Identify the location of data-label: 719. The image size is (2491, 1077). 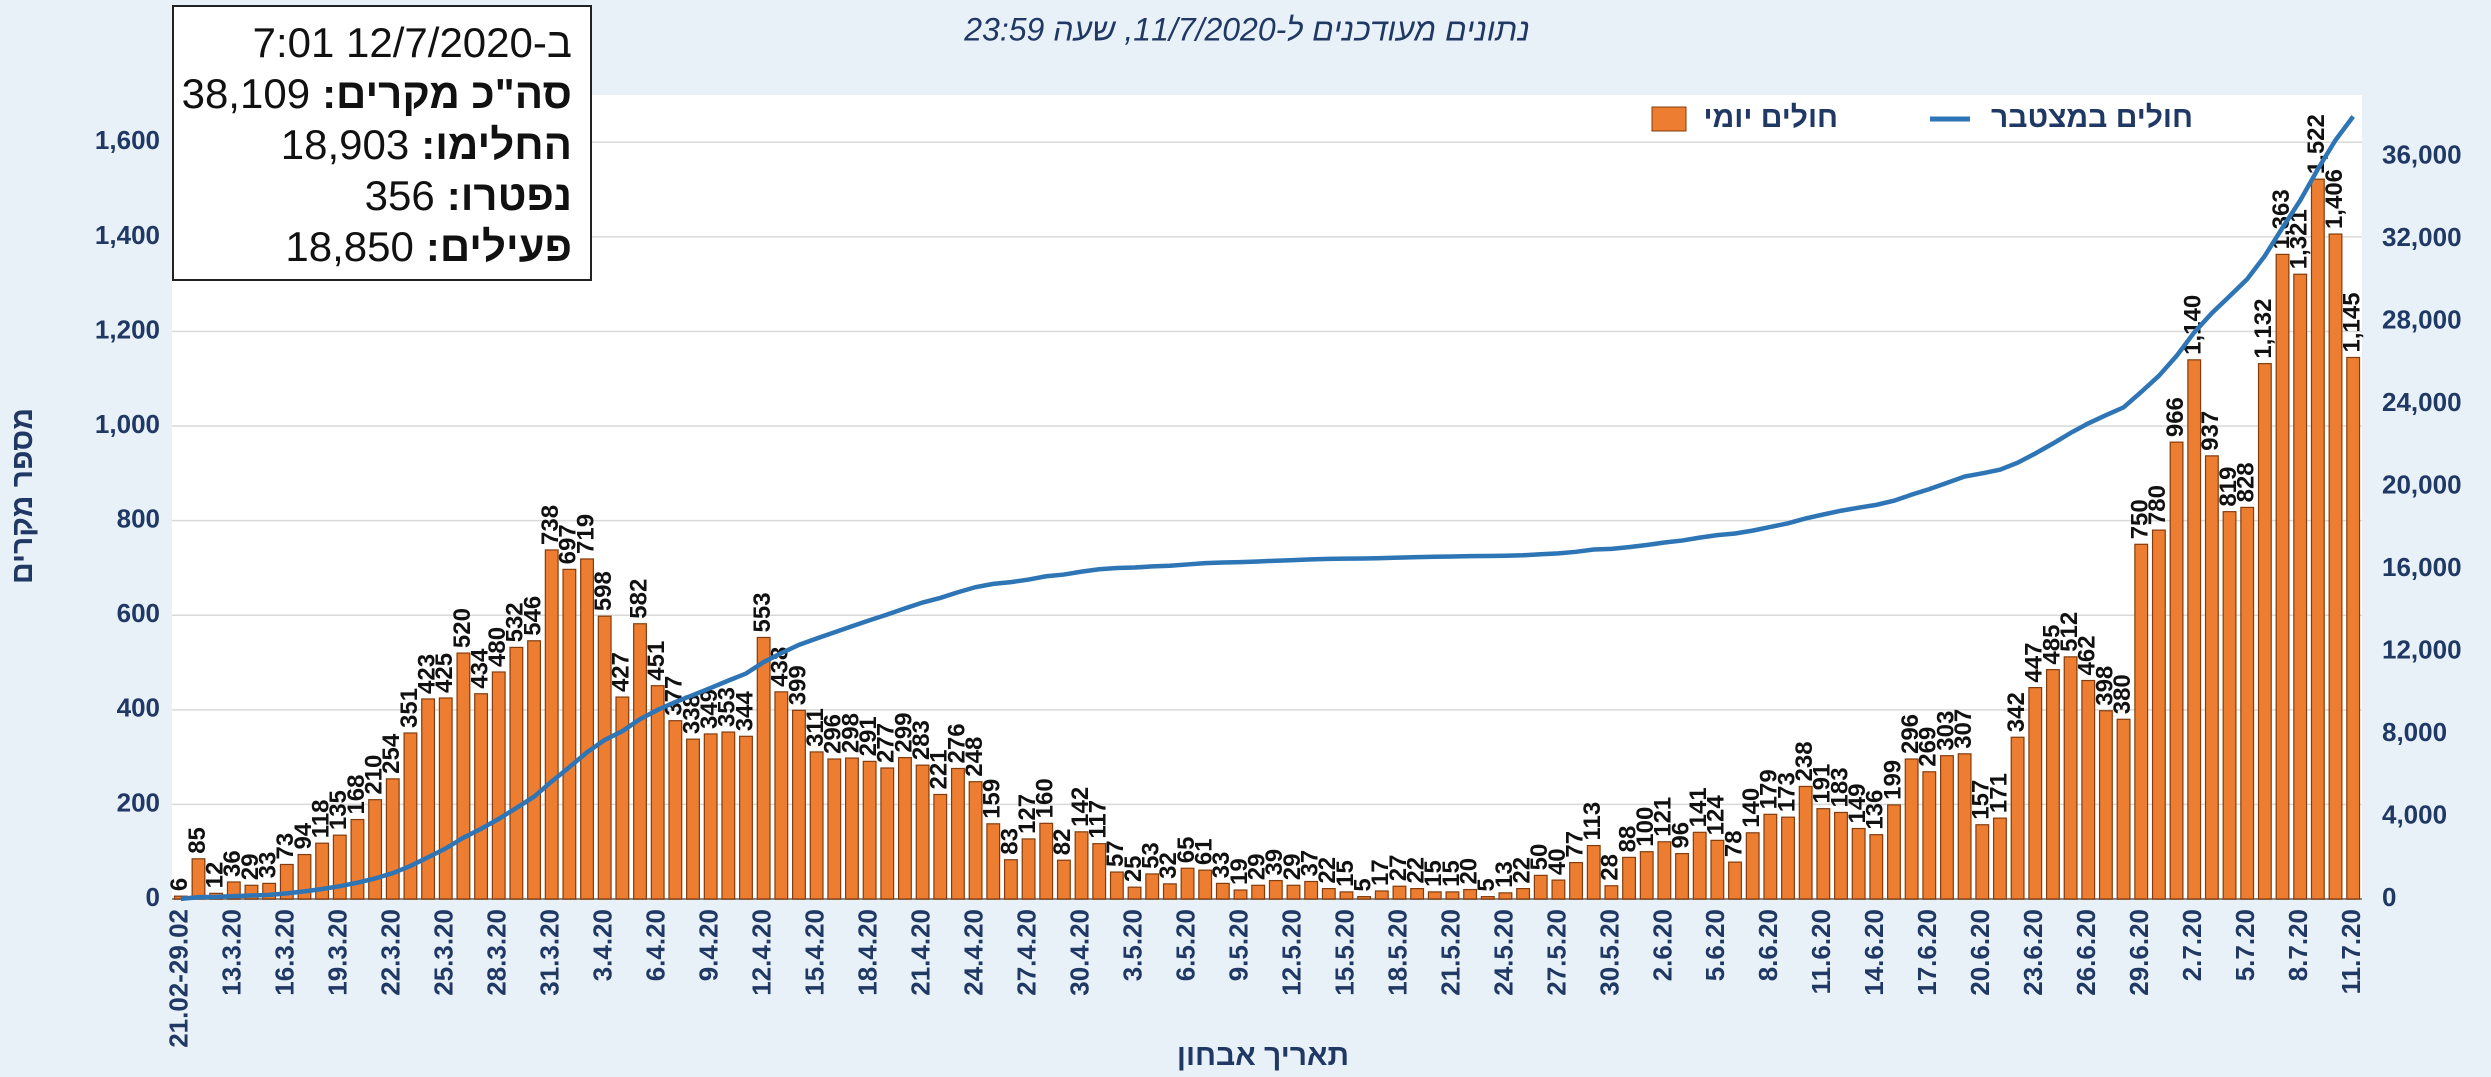
(585, 534).